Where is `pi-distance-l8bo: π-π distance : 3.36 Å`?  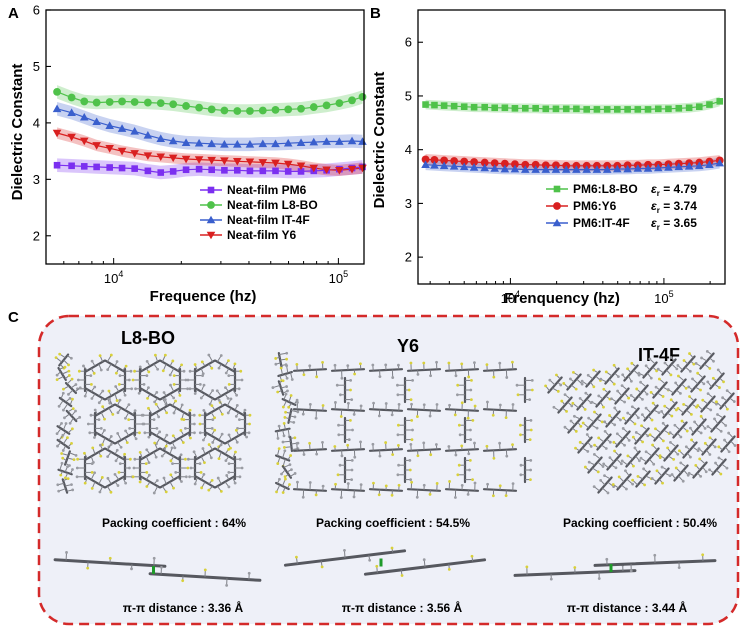 pi-distance-l8bo: π-π distance : 3.36 Å is located at coordinates (183, 607).